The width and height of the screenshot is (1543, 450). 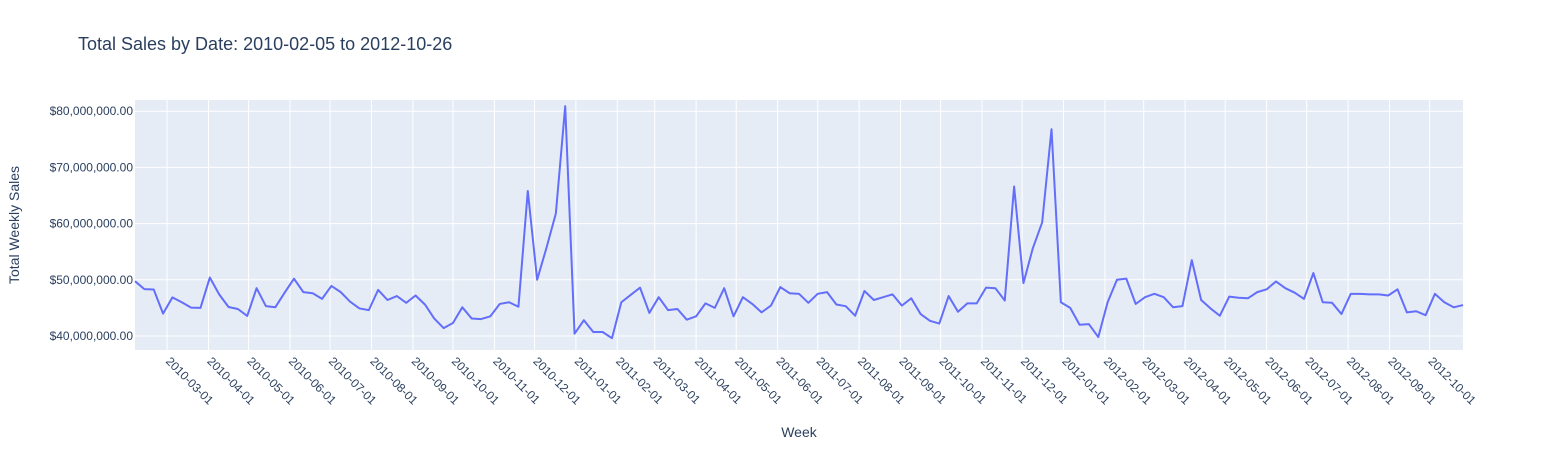 I want to click on y-axis-title: Total Weekly Sales, so click(x=14, y=225).